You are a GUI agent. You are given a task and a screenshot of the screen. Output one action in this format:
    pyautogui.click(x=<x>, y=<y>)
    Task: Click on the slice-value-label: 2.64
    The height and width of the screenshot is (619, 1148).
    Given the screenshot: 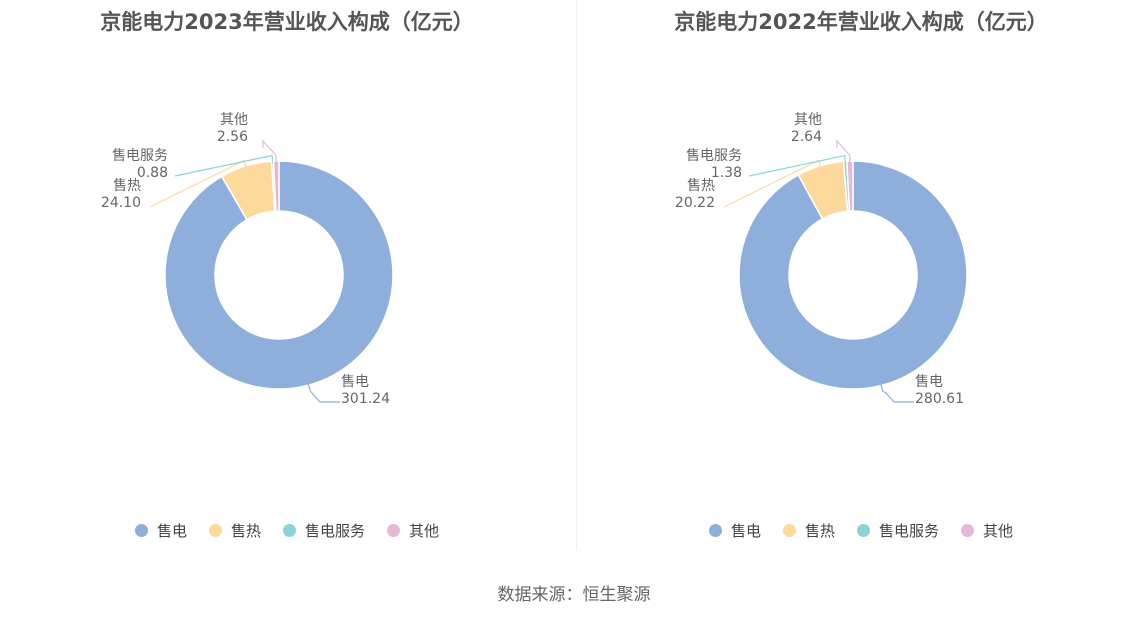 What is the action you would take?
    pyautogui.click(x=806, y=137)
    